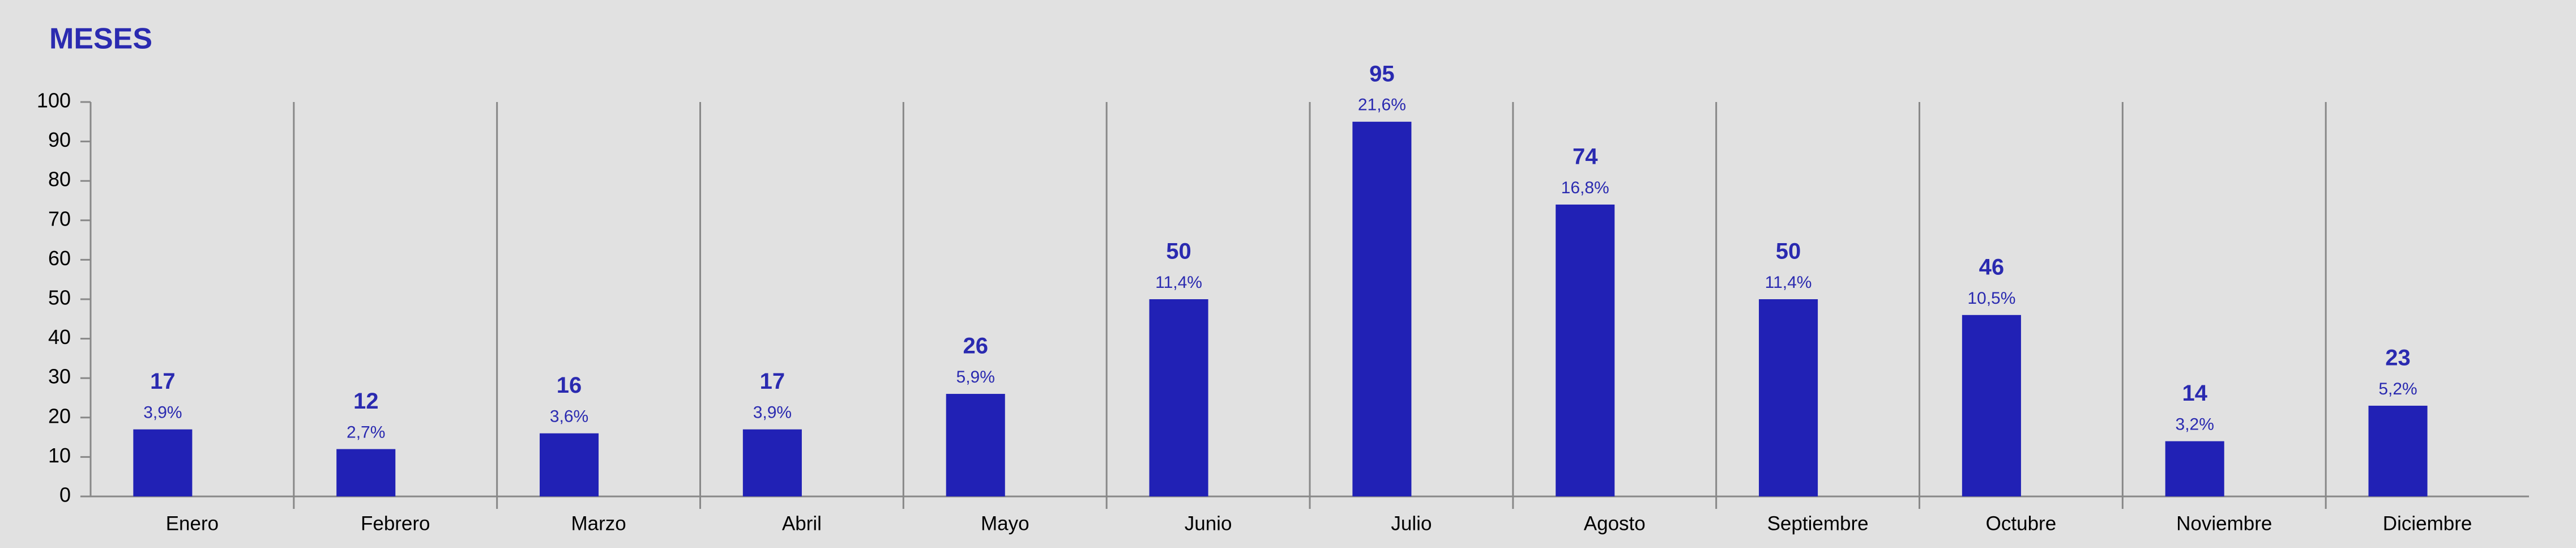 The image size is (2576, 548). What do you see at coordinates (1615, 523) in the screenshot?
I see `x-tick-label: Agosto` at bounding box center [1615, 523].